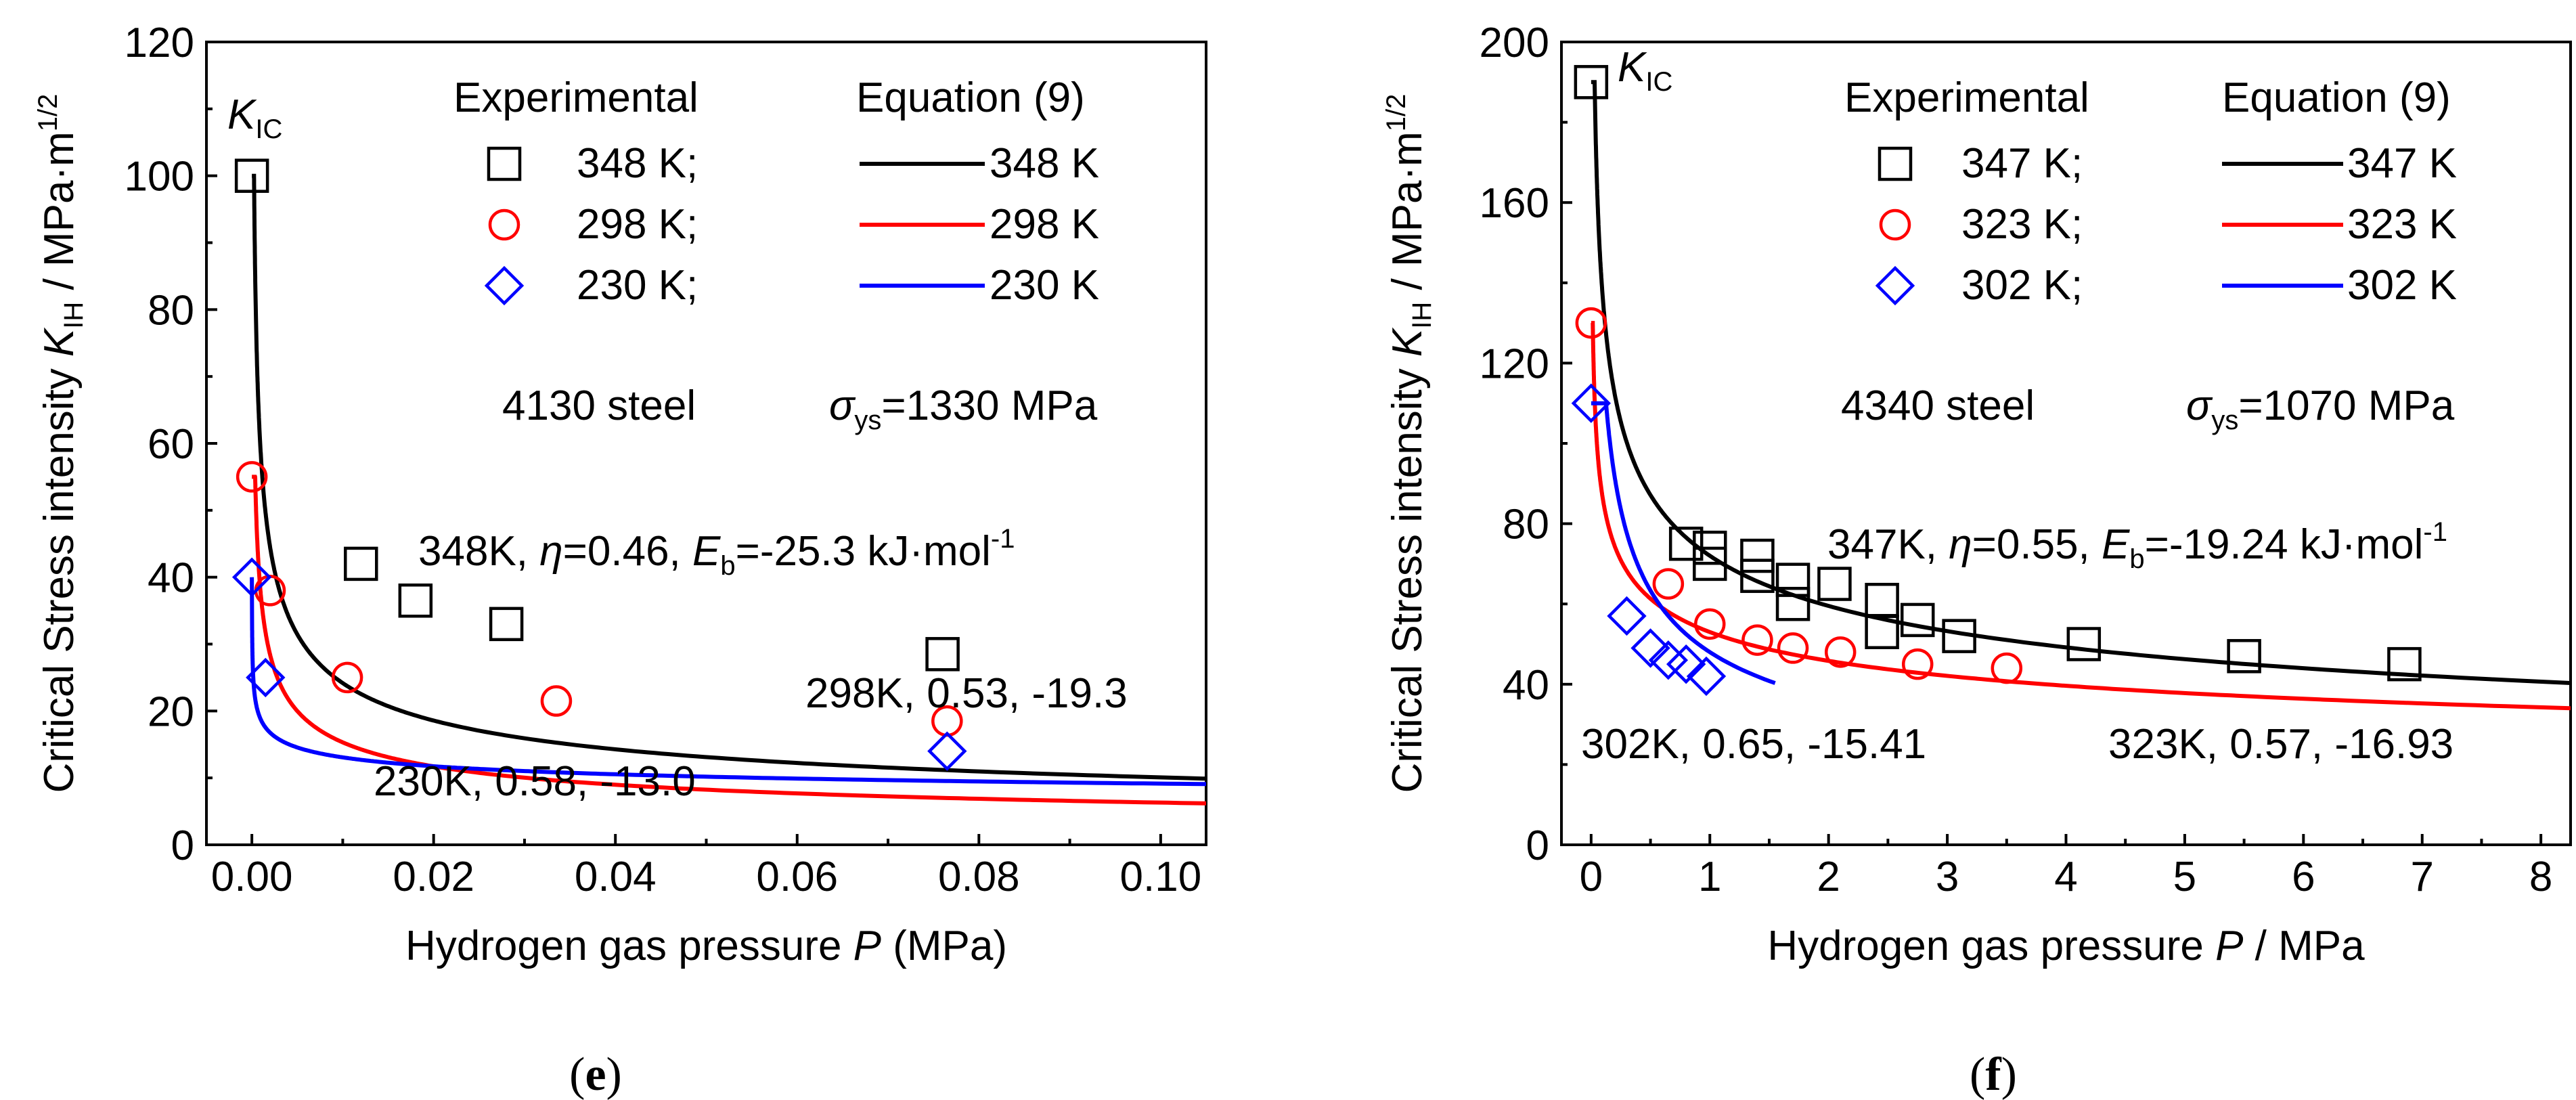  Describe the element at coordinates (1645, 71) in the screenshot. I see `kic-label: KIC` at that location.